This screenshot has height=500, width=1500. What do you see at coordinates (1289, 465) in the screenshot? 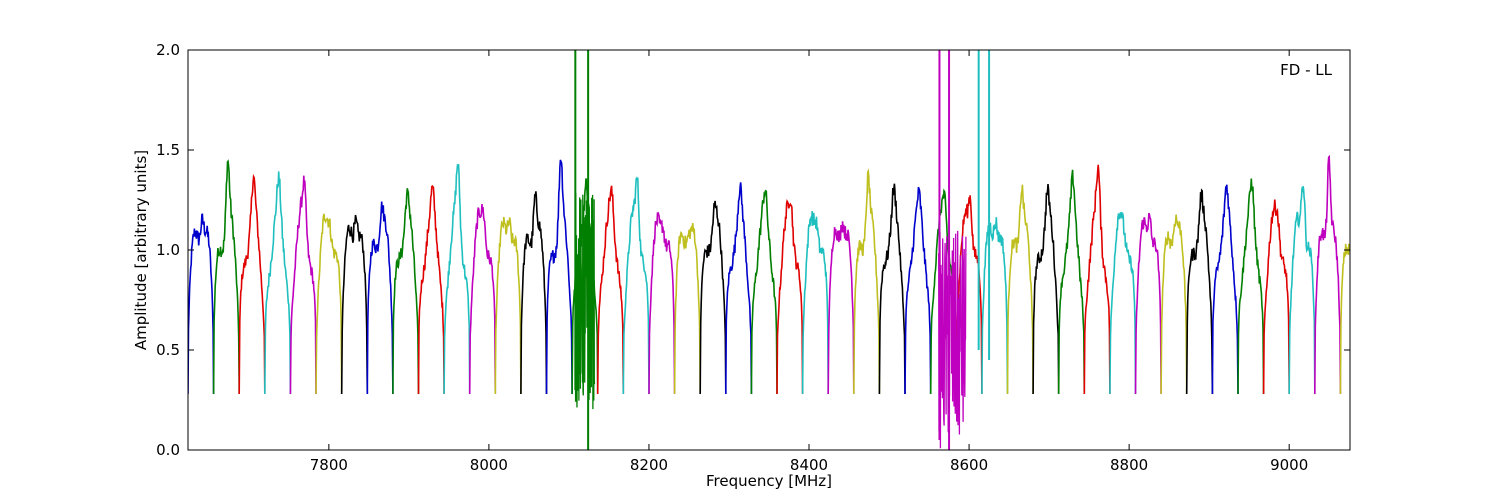
I see `x-tick-label: 9000` at bounding box center [1289, 465].